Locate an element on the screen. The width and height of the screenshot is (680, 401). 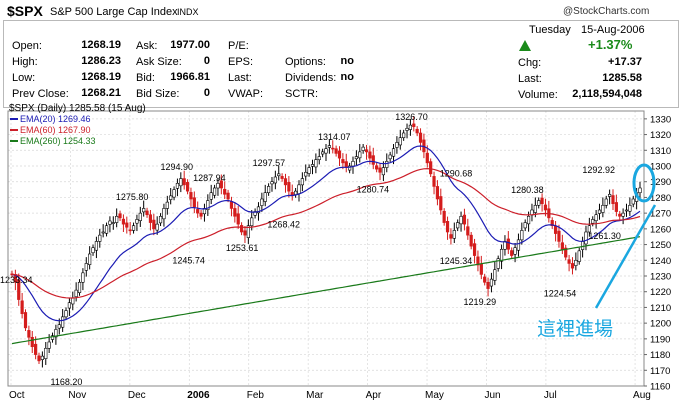
up-arrow-icon is located at coordinates (525, 45).